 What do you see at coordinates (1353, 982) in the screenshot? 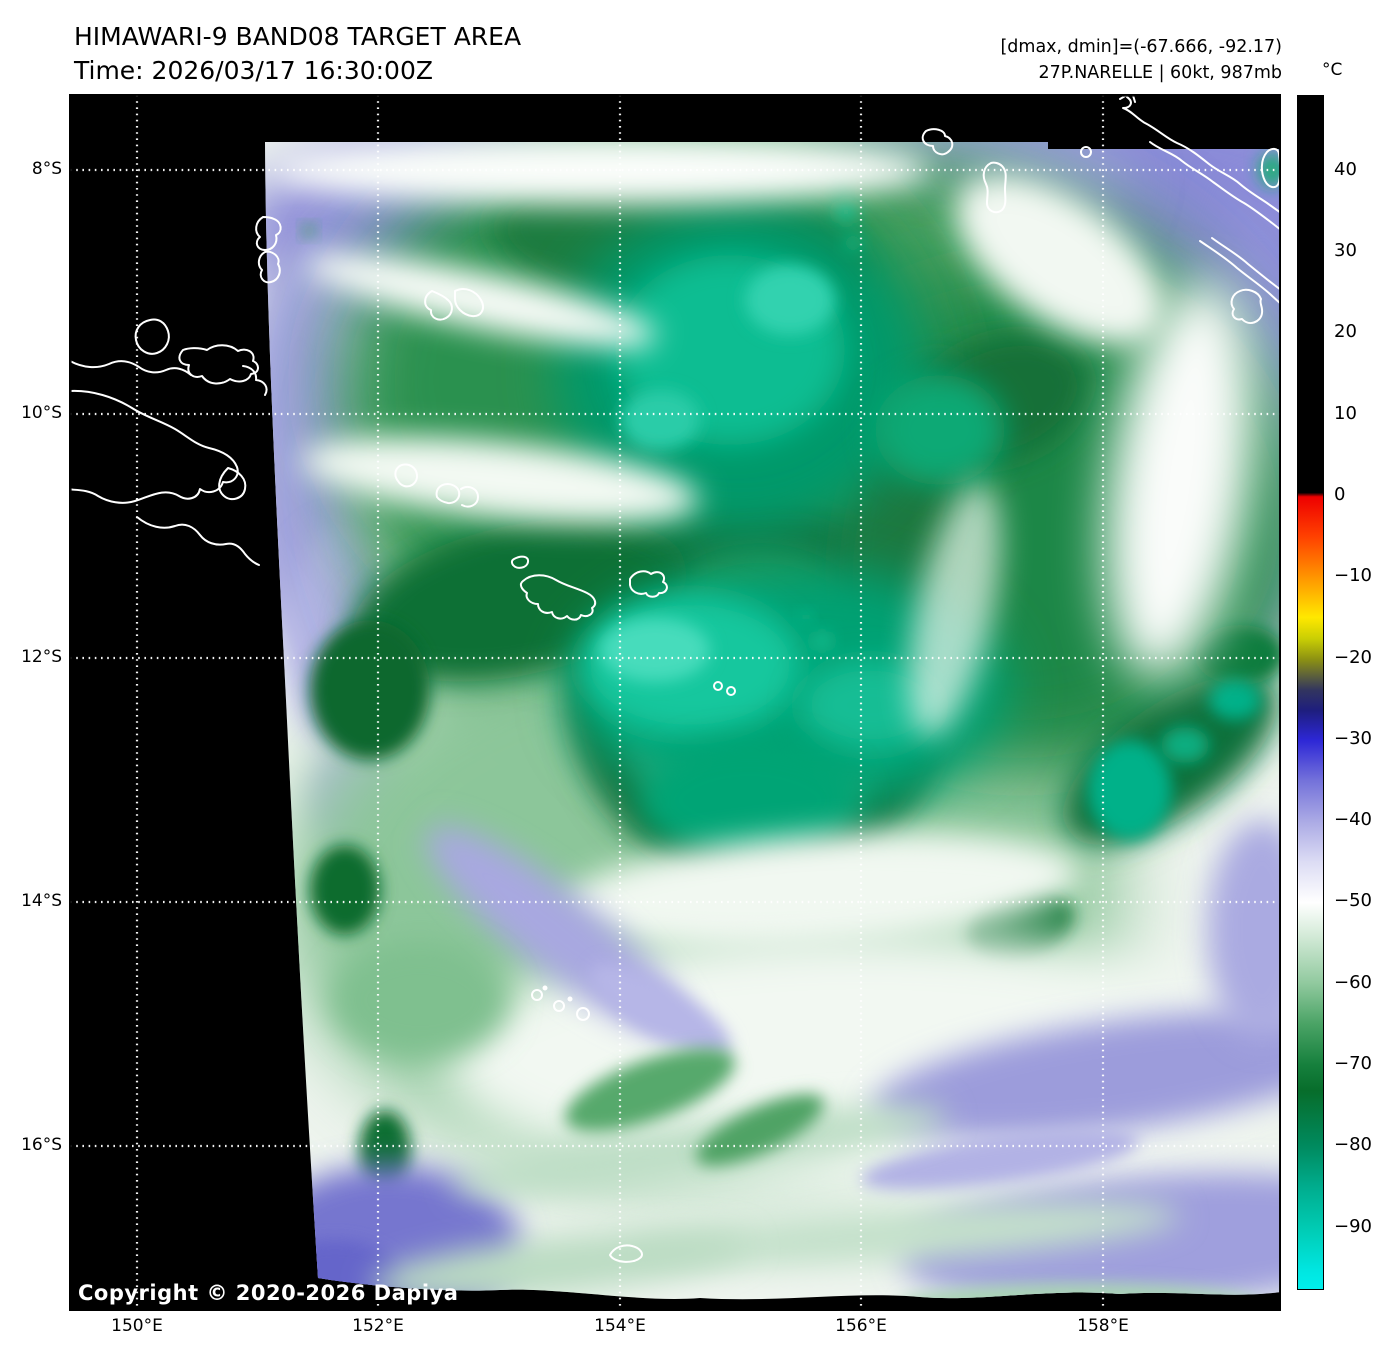
I see `cb-tick-m60: −60` at bounding box center [1353, 982].